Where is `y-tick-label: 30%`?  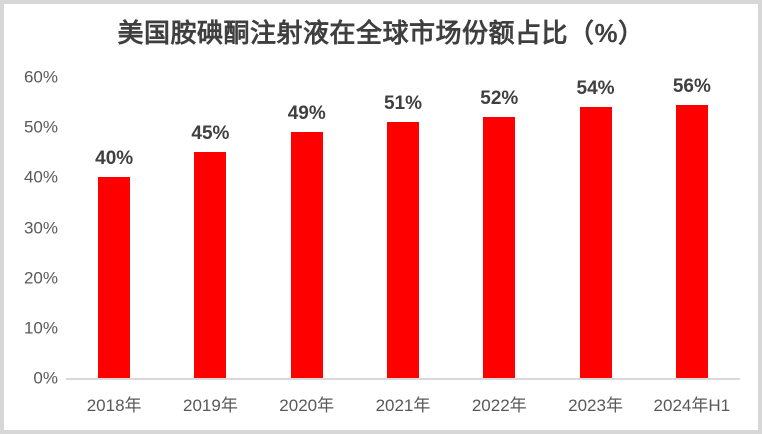 y-tick-label: 30% is located at coordinates (40, 227).